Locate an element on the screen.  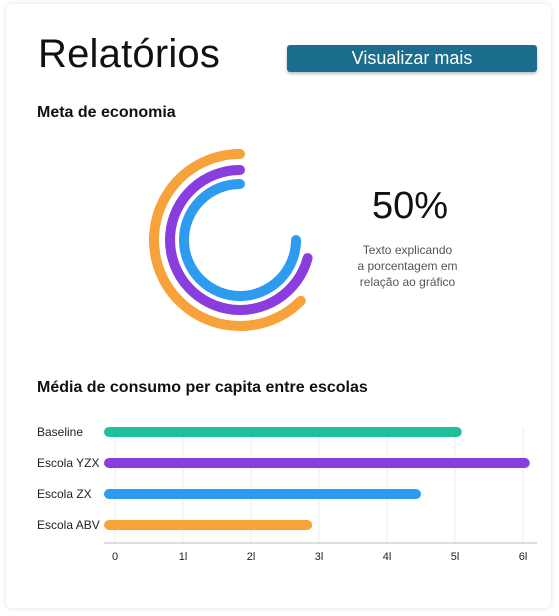
category-label: Escola YZX is located at coordinates (68, 463).